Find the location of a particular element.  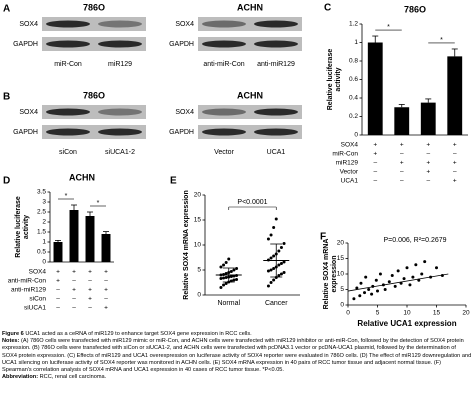

blot-lane-label: miR-Con is located at coordinates (68, 64).